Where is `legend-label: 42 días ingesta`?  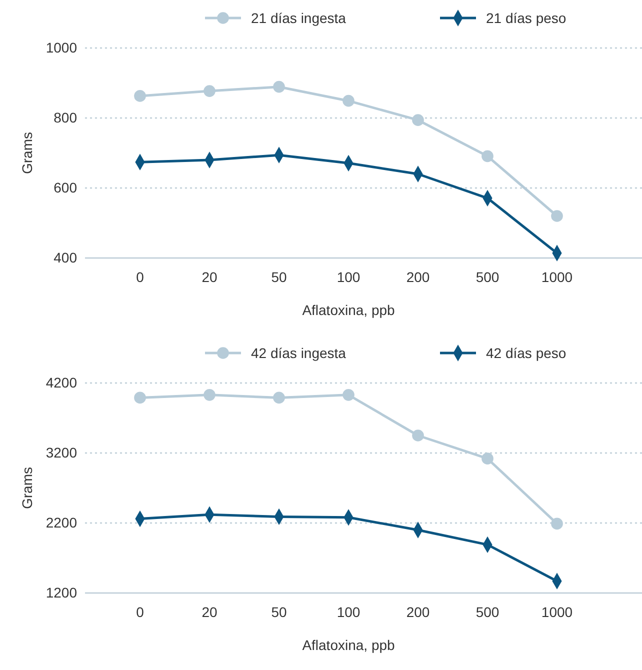
legend-label: 42 días ingesta is located at coordinates (298, 353).